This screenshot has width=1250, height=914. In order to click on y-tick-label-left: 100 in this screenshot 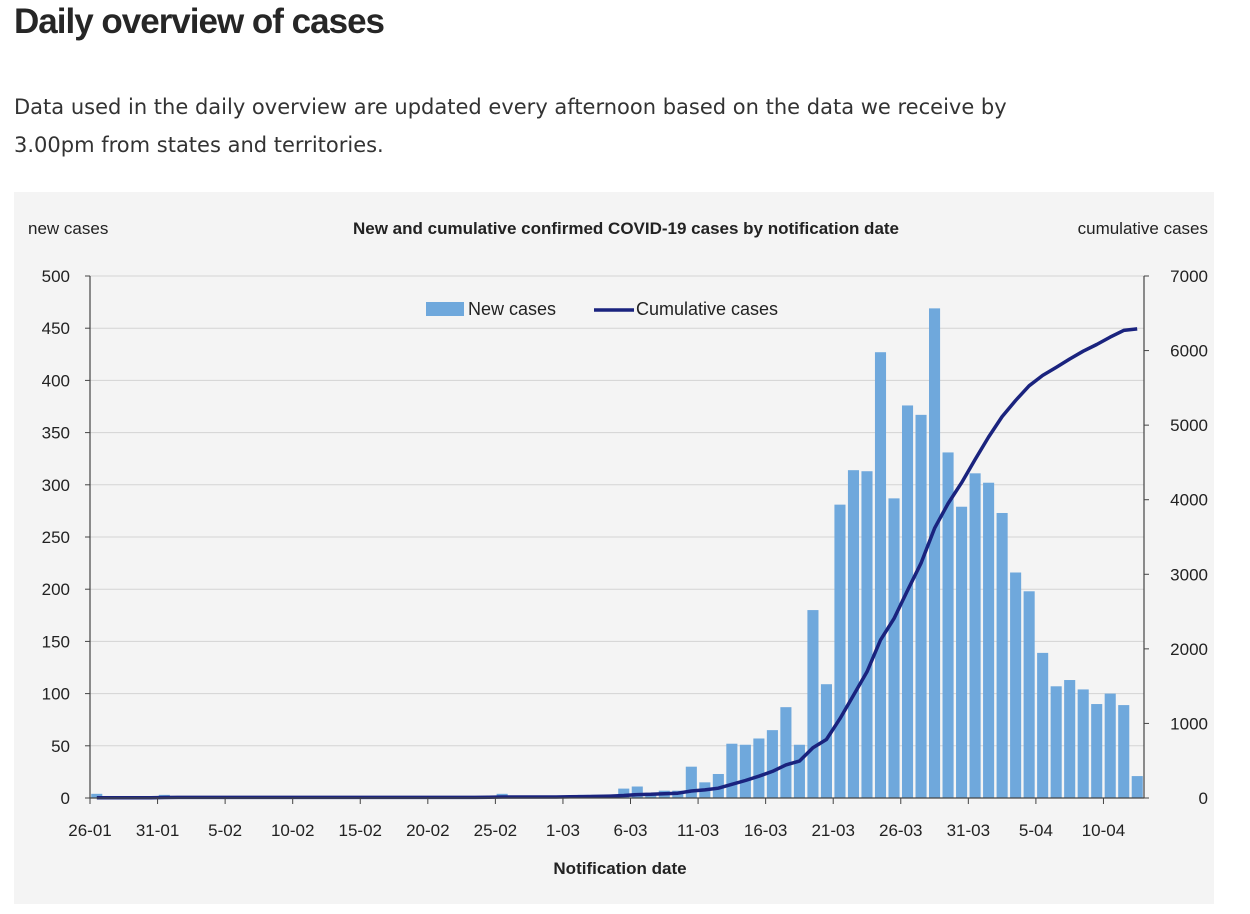, I will do `click(56, 694)`.